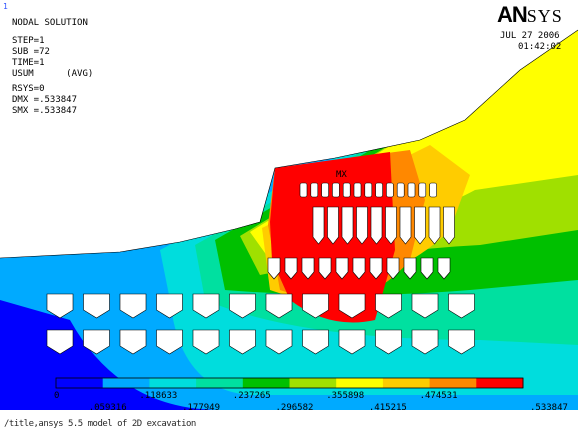 The height and width of the screenshot is (431, 580). What do you see at coordinates (28, 63) in the screenshot?
I see `time-label: TIME=1` at bounding box center [28, 63].